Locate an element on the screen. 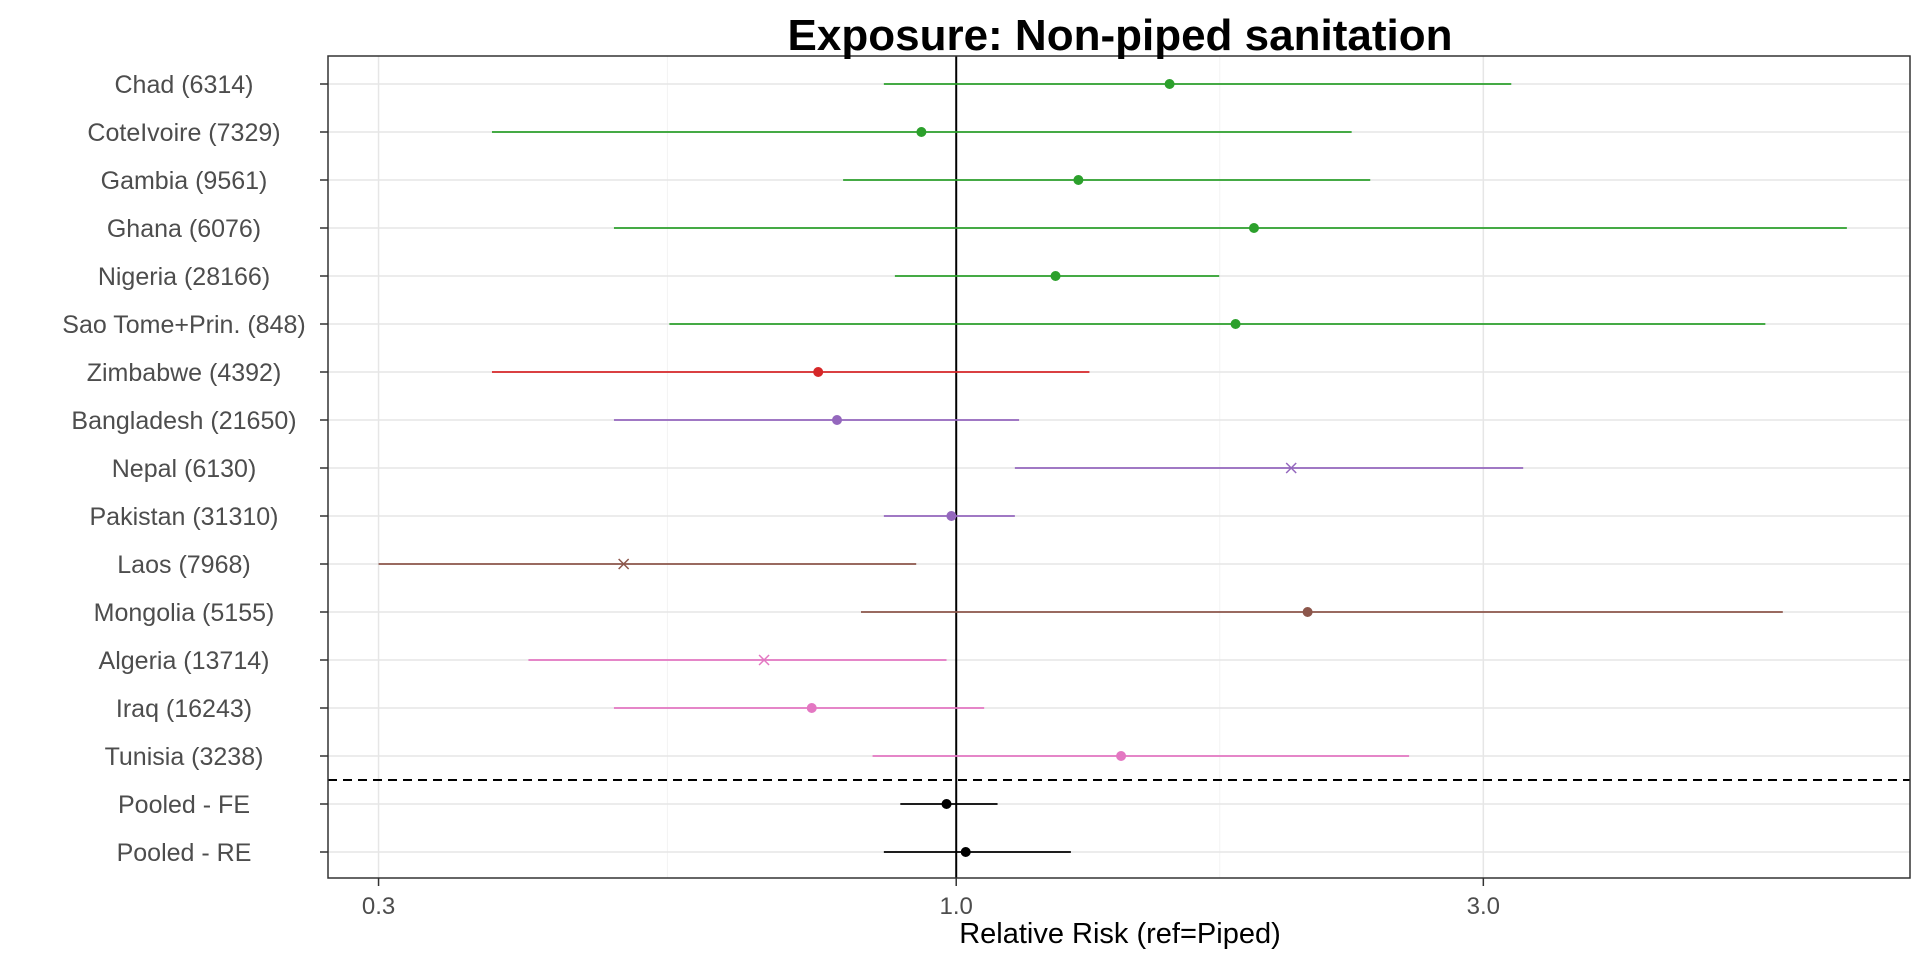  x-tick-label: 1.0 is located at coordinates (956, 906).